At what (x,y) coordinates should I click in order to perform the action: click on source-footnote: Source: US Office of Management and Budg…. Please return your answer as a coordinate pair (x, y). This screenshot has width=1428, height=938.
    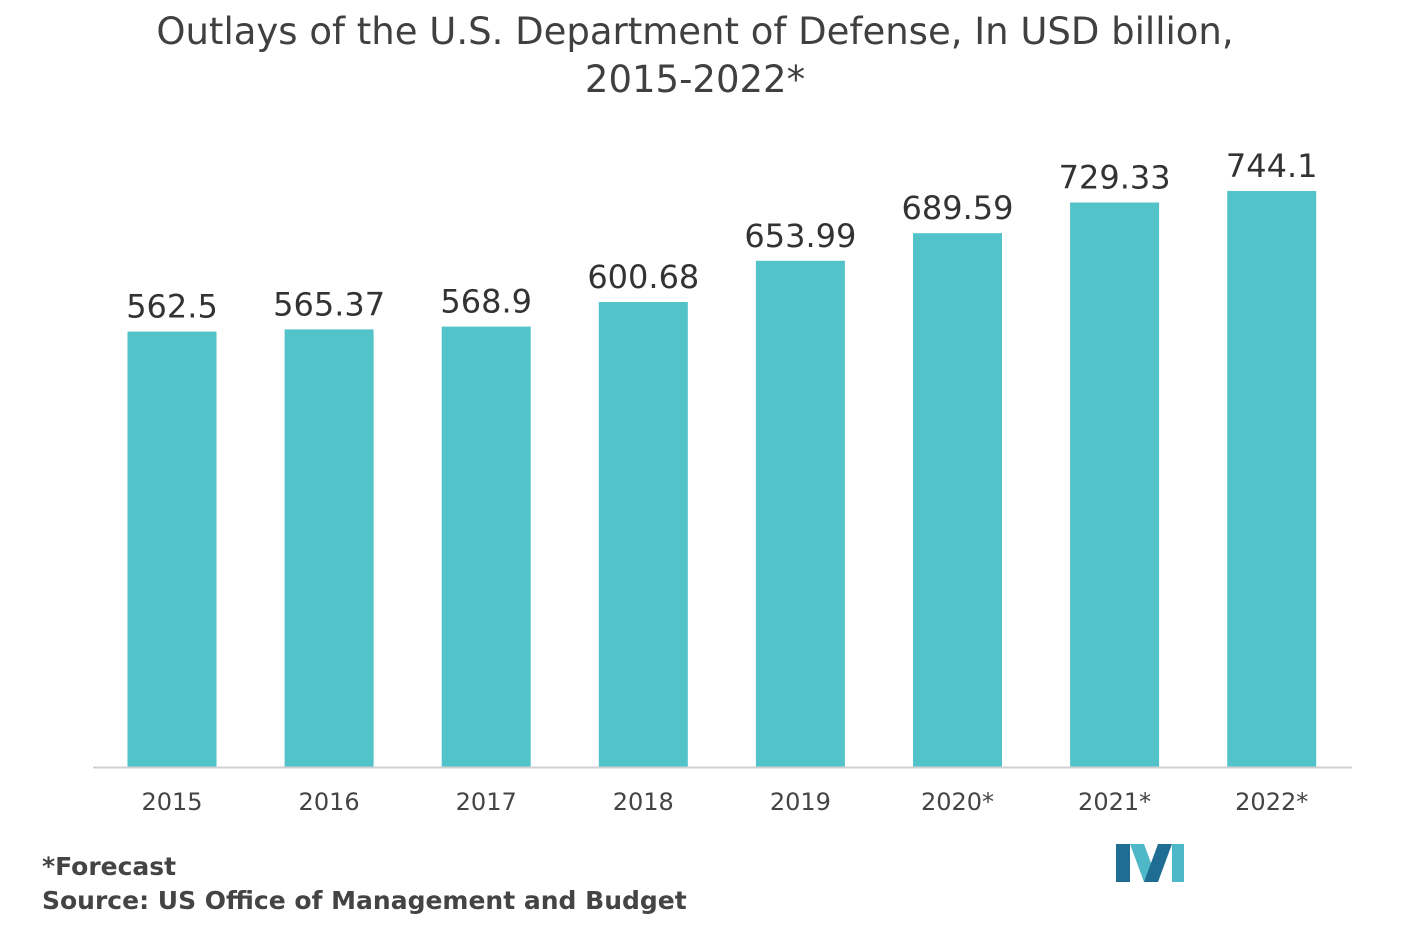
    Looking at the image, I should click on (364, 900).